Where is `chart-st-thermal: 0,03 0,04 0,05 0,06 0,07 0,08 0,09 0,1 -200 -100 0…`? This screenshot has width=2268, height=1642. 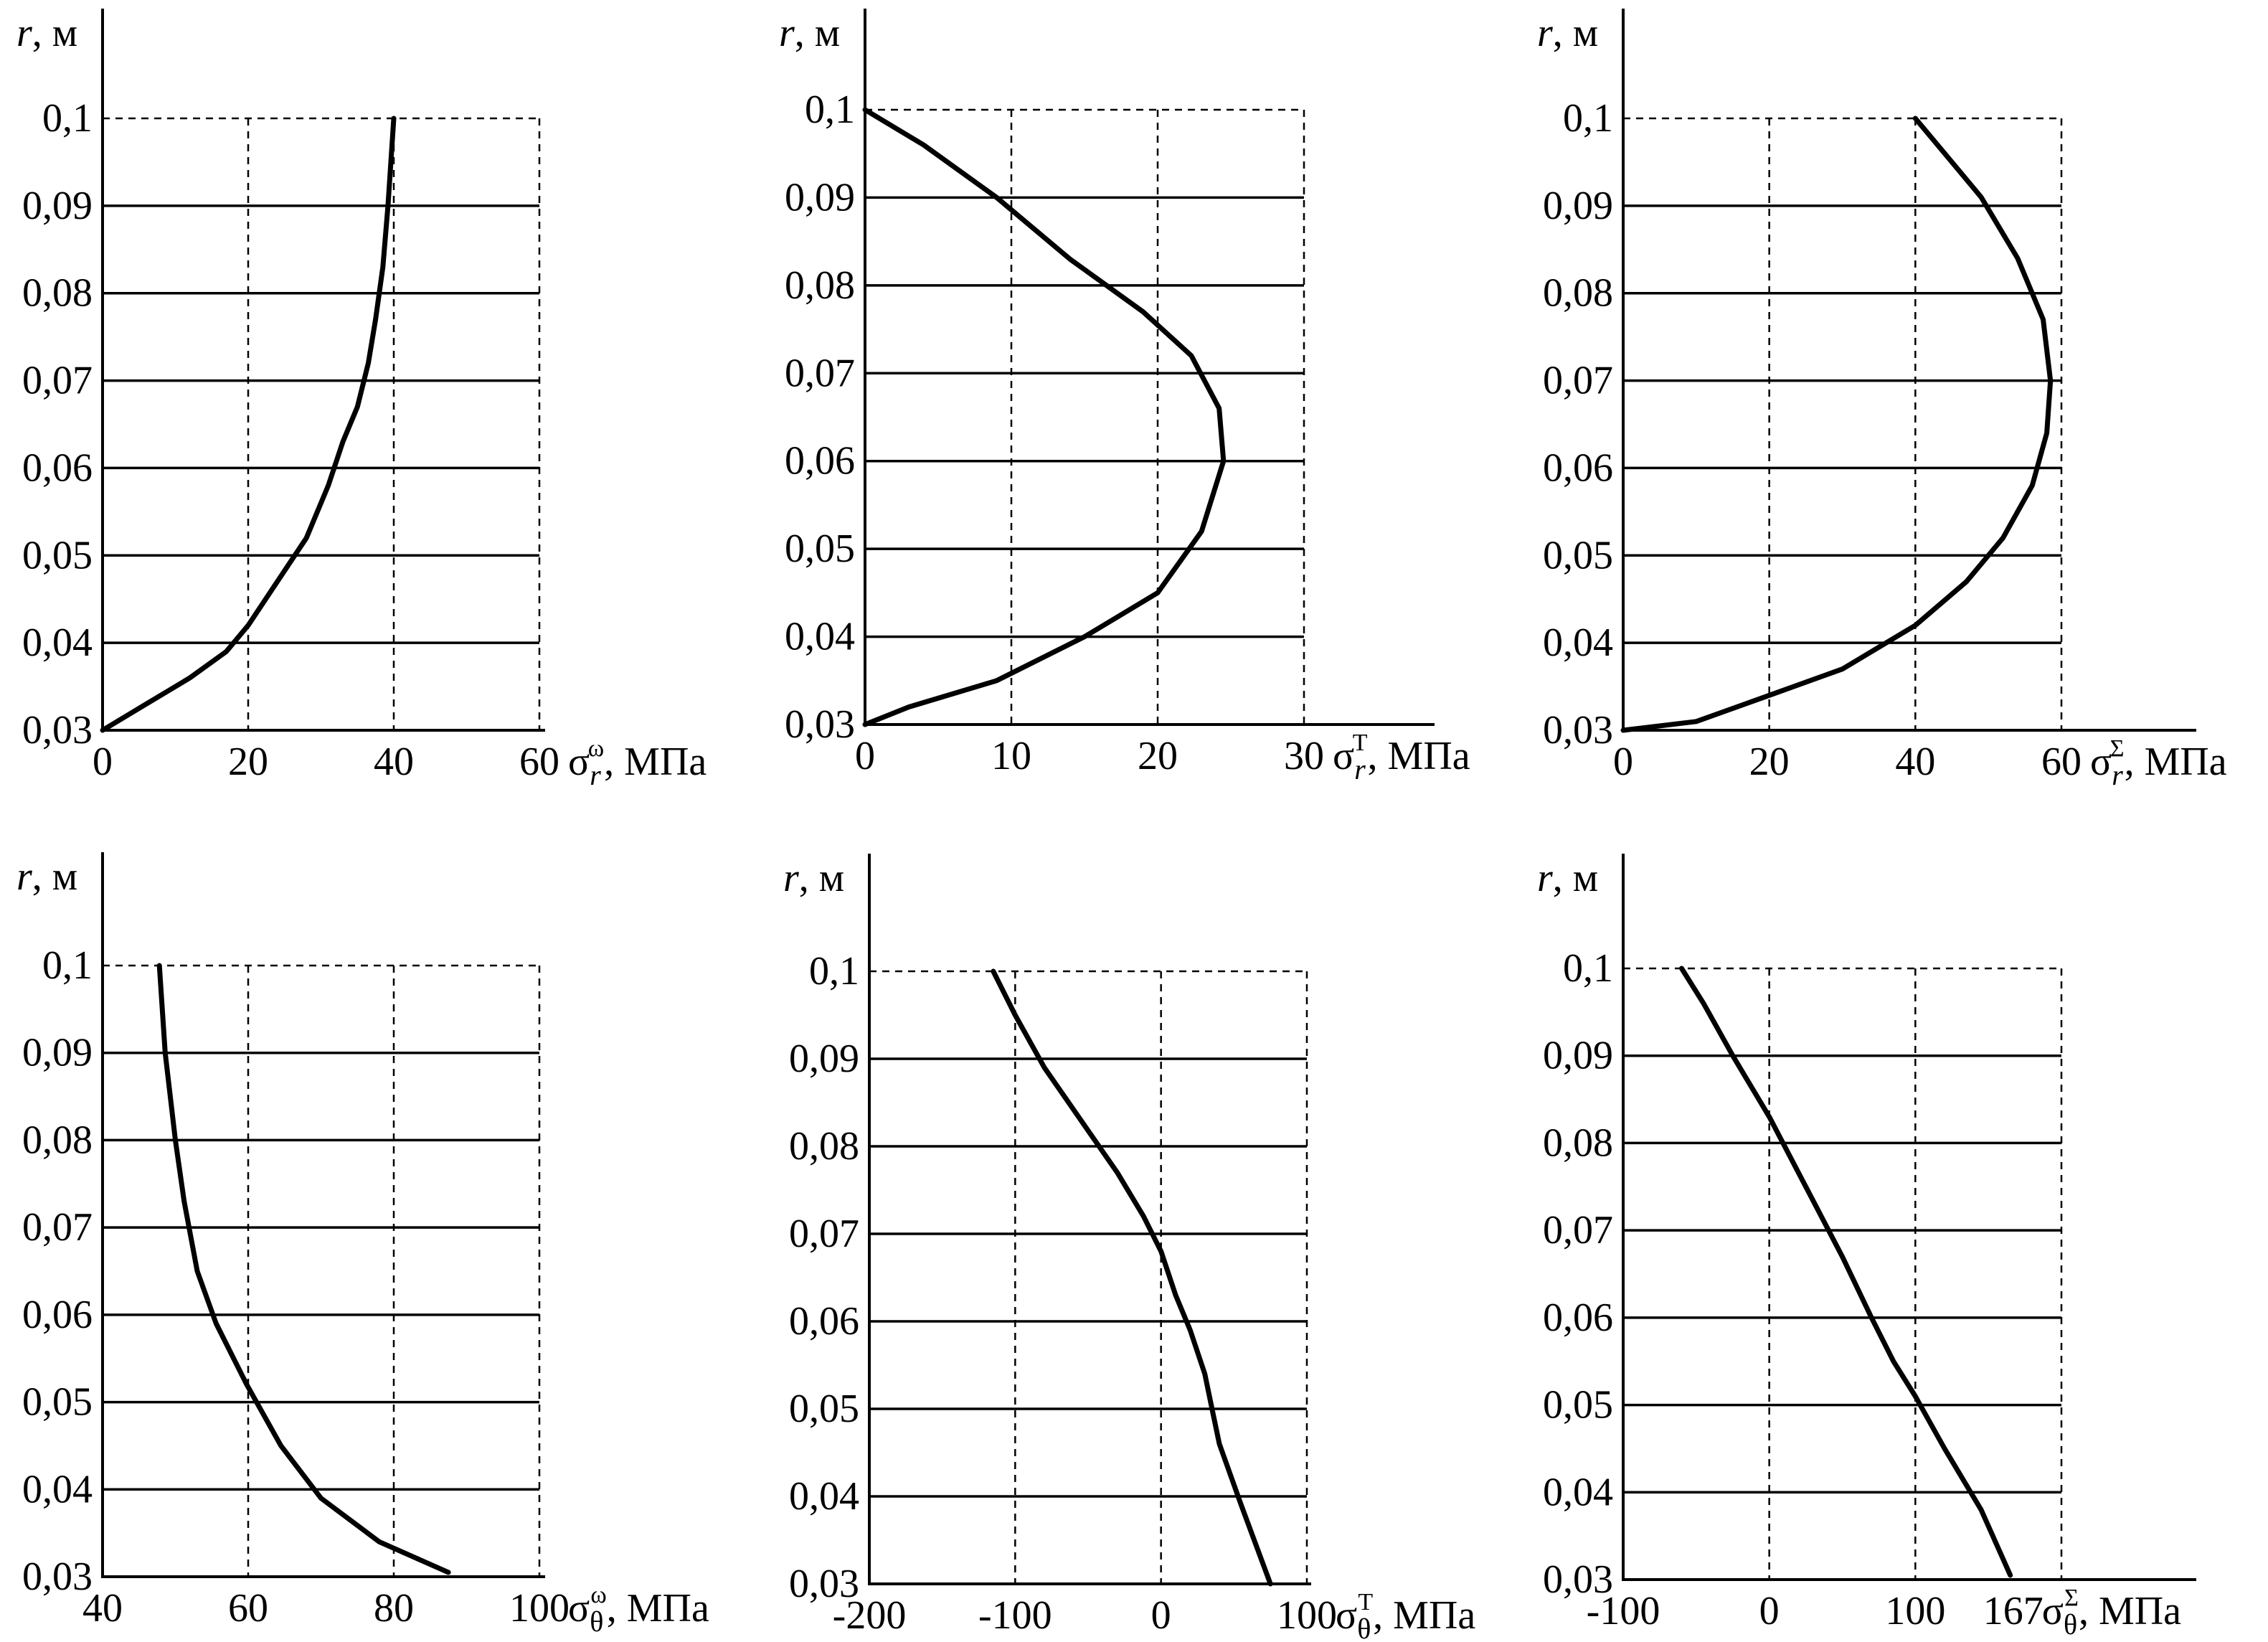
chart-st-thermal: 0,03 0,04 0,05 0,06 0,07 0,08 0,09 0,1 -200 -100 0… is located at coordinates (1129, 1248).